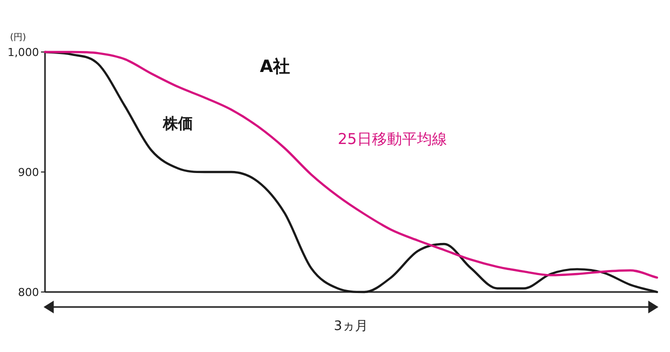  I want to click on chart-title: A社, so click(275, 67).